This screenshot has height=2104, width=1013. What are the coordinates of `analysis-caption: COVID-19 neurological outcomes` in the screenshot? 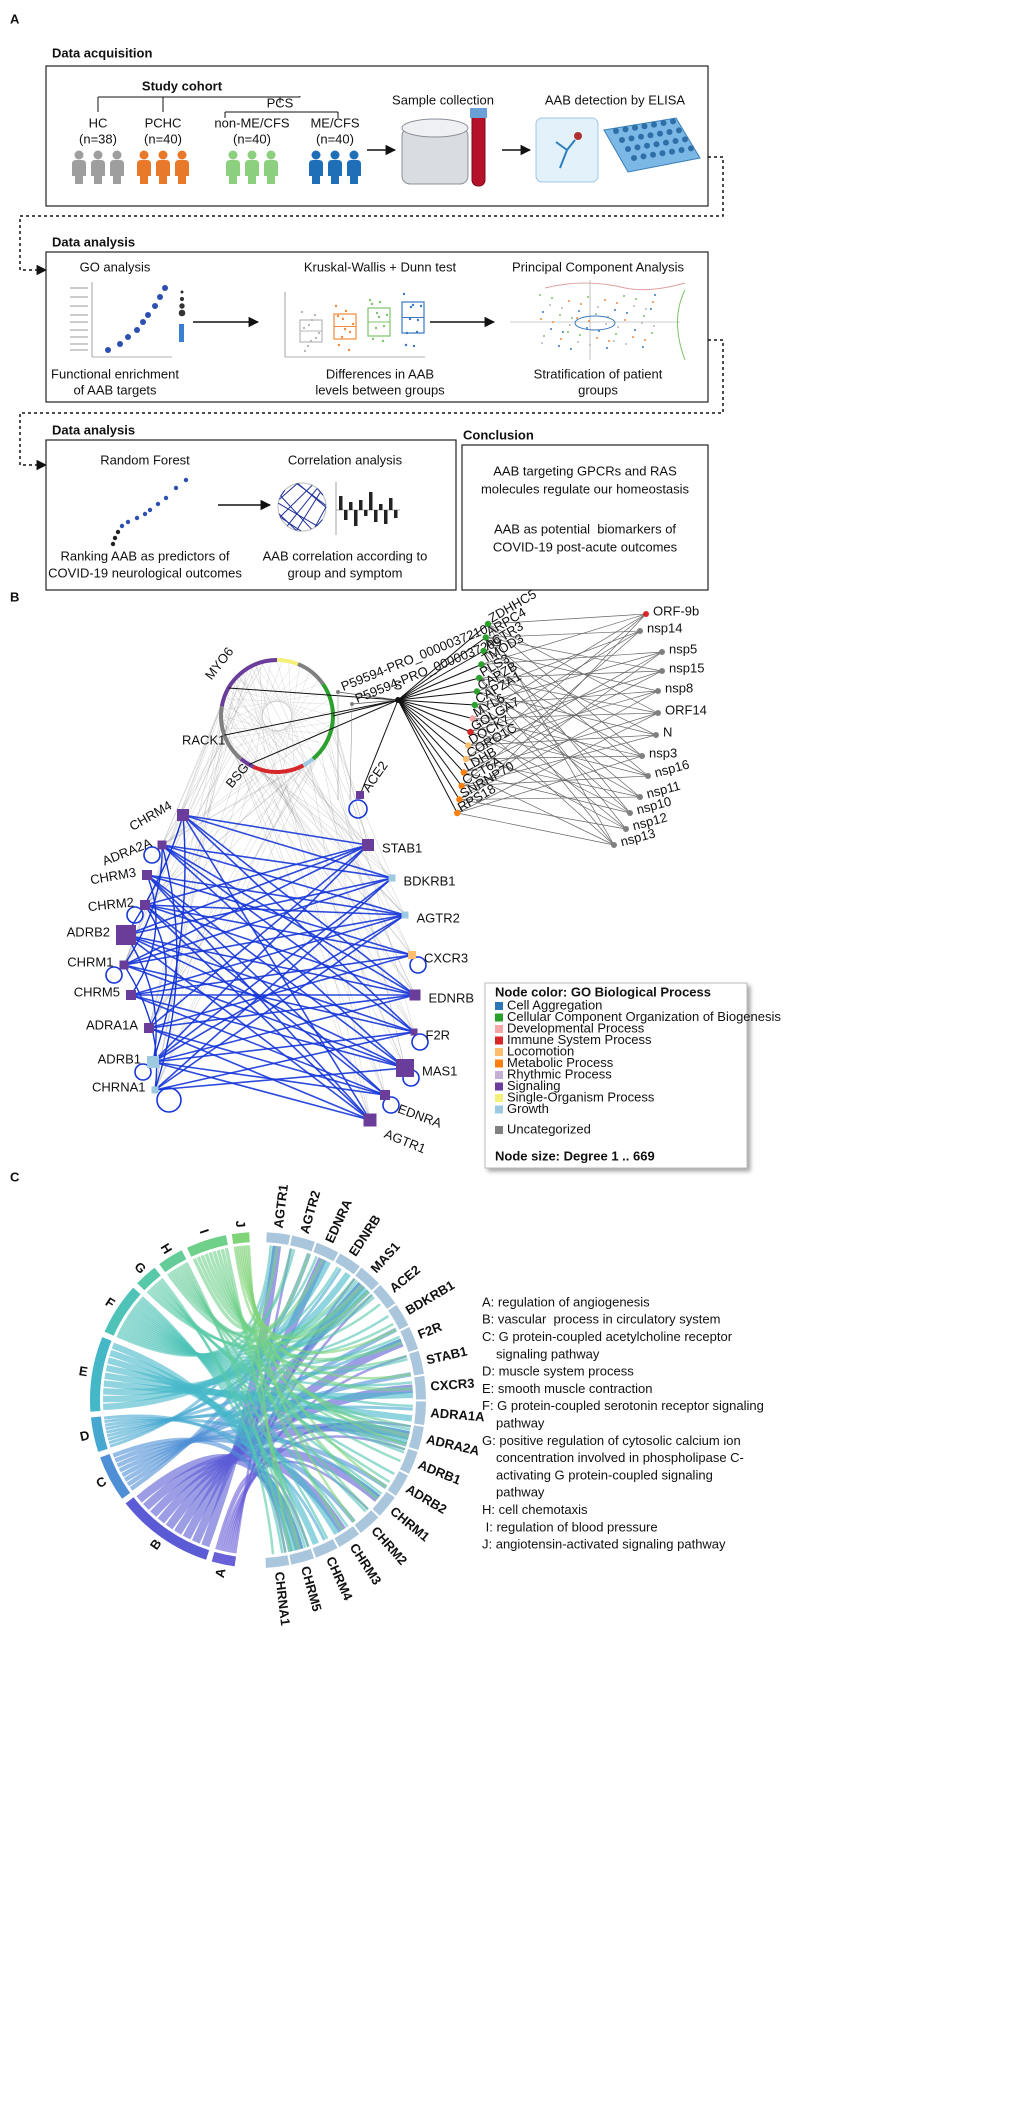 It's located at (145, 572).